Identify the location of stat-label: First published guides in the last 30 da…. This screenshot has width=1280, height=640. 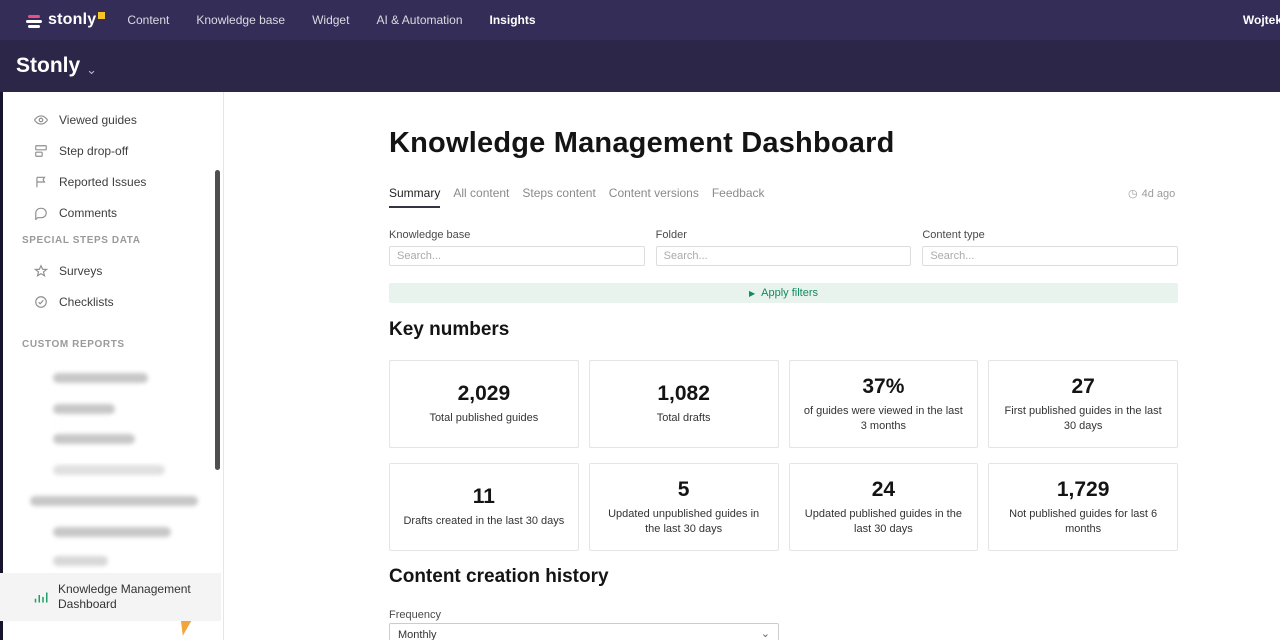
(1083, 418).